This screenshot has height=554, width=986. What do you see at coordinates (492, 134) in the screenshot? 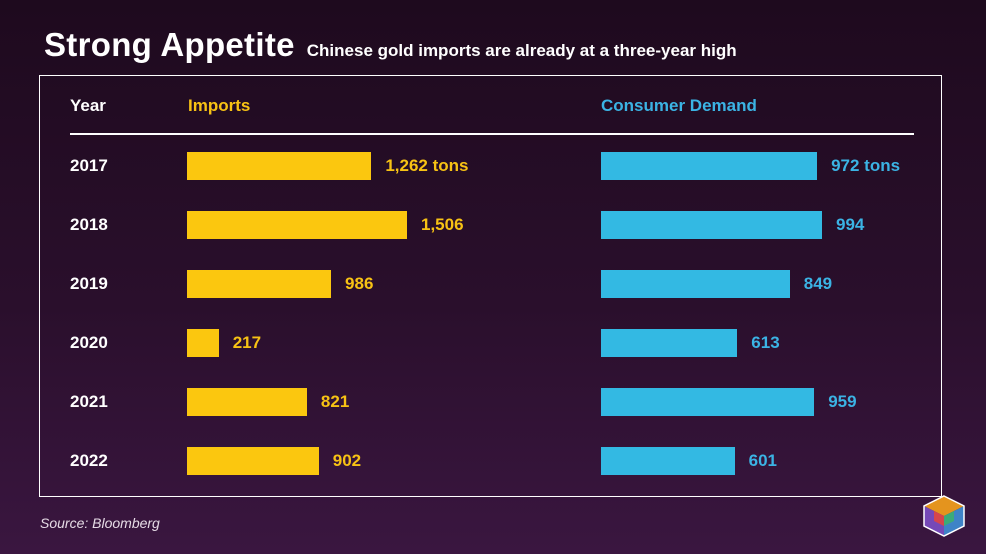
I see `header-divider` at bounding box center [492, 134].